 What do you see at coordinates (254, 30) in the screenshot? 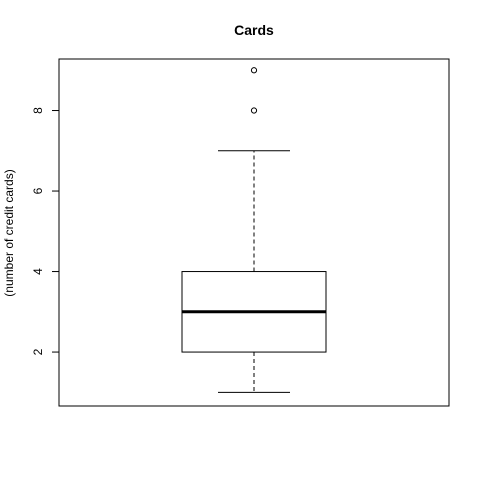
I see `chart-title: Cards` at bounding box center [254, 30].